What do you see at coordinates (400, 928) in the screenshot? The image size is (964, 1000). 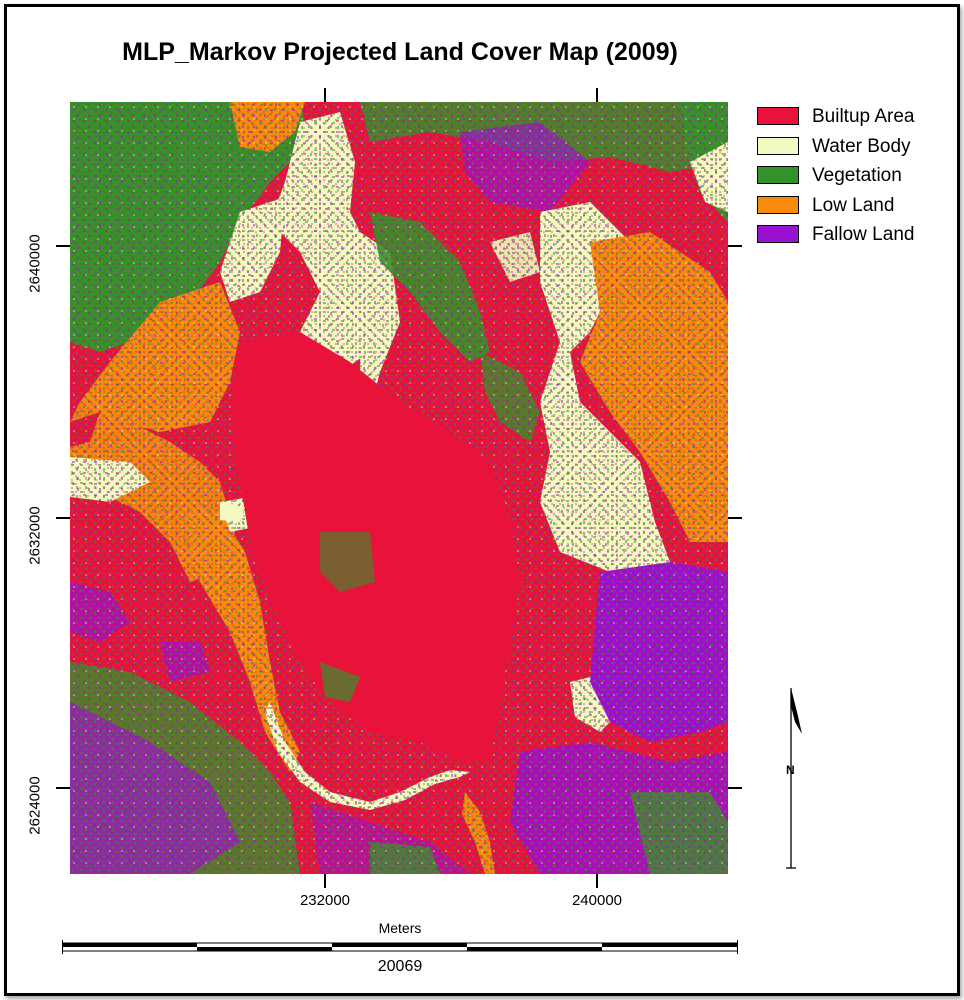 I see `x-axis-label: Meters` at bounding box center [400, 928].